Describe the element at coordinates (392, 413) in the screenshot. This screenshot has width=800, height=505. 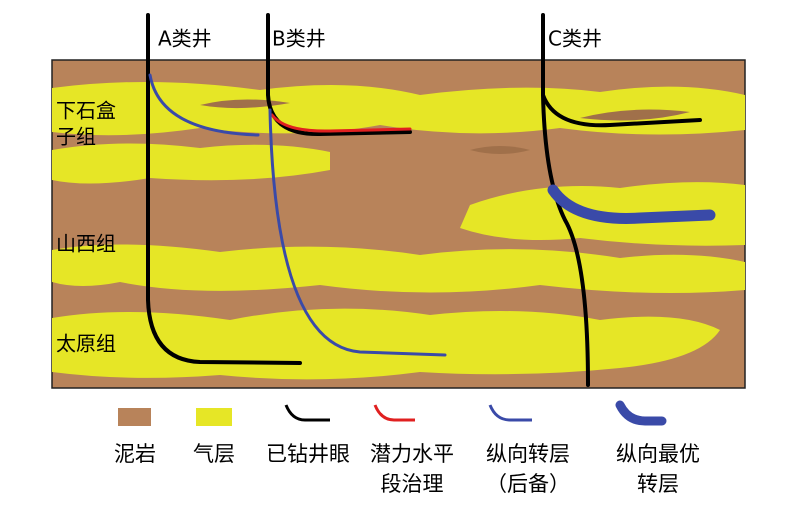
I see `legend` at that location.